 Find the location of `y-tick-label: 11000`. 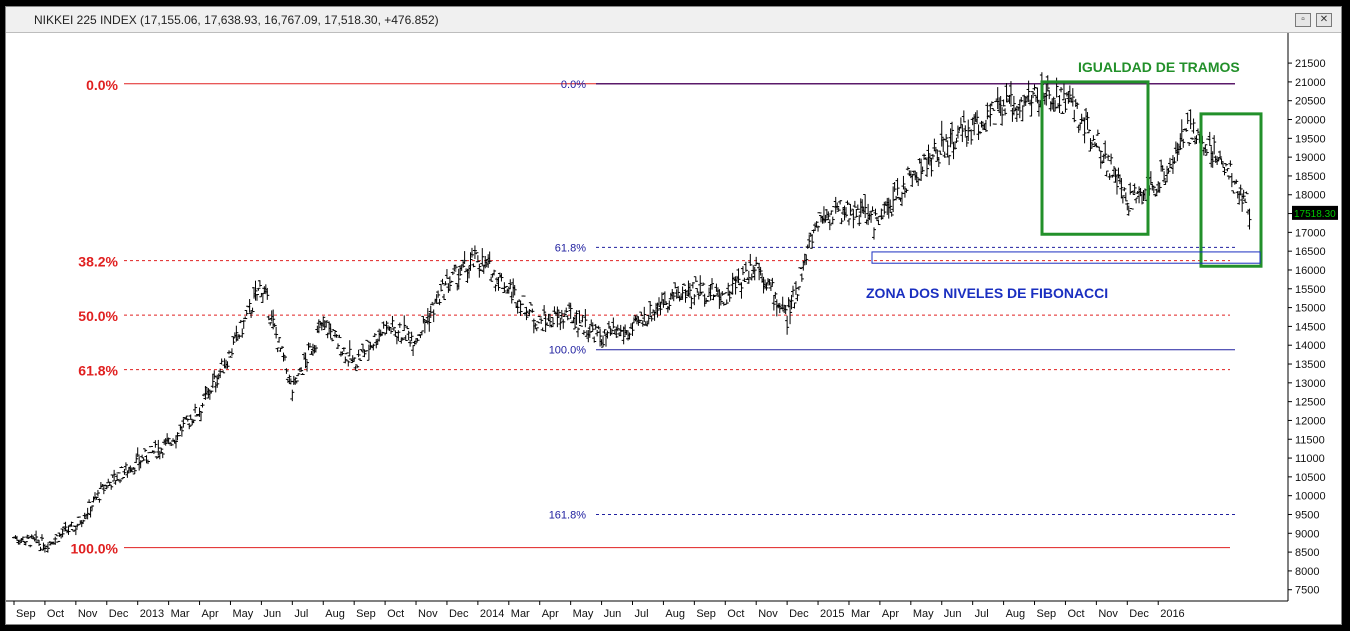

y-tick-label: 11000 is located at coordinates (1310, 459).